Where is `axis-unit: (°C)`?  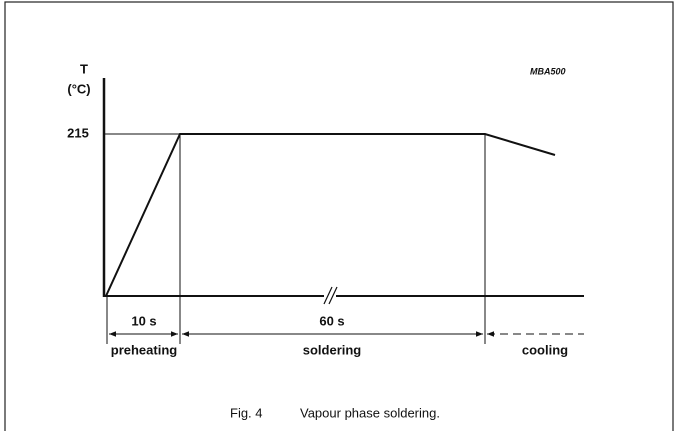 axis-unit: (°C) is located at coordinates (78, 88).